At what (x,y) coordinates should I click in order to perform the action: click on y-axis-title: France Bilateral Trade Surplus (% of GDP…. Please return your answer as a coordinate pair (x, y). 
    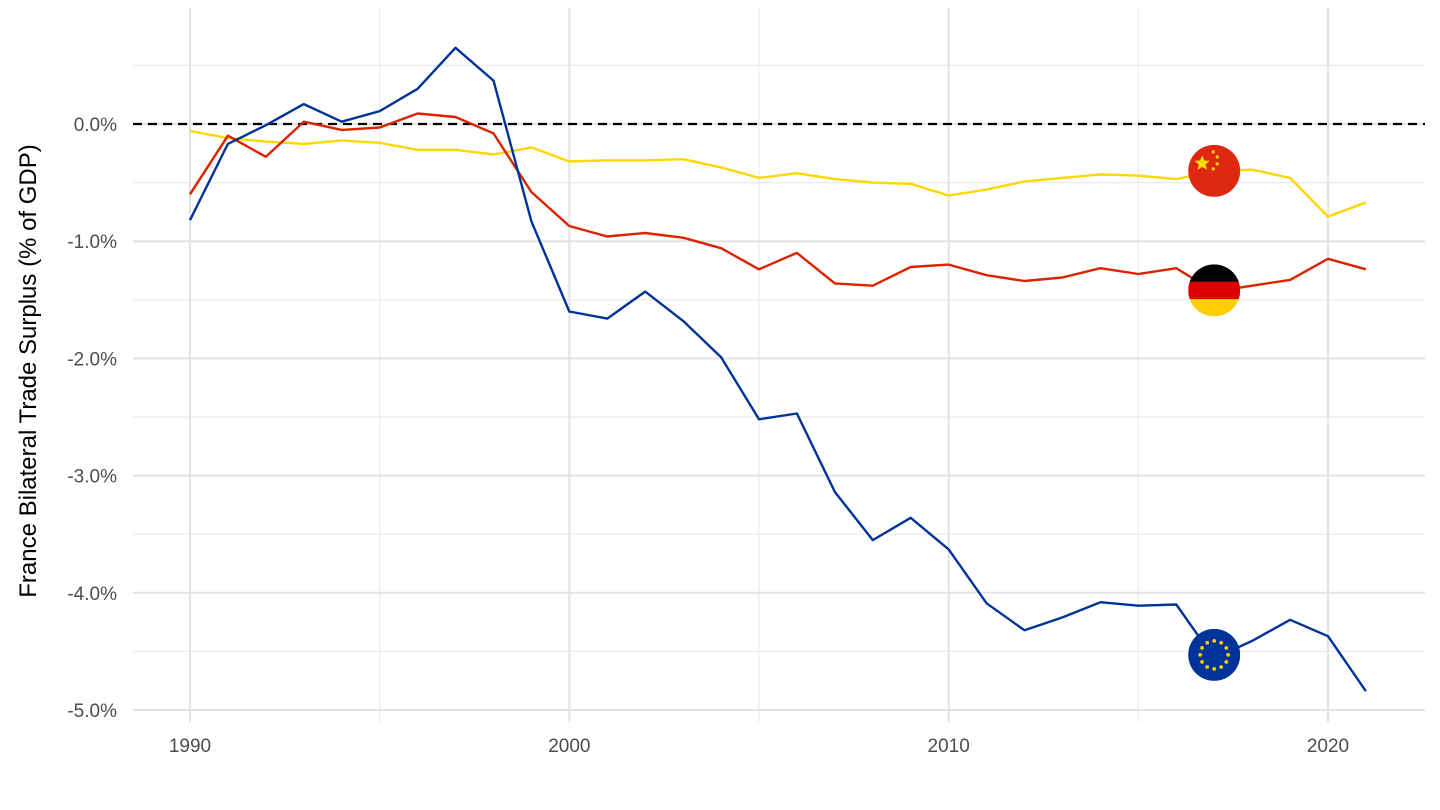
    Looking at the image, I should click on (28, 371).